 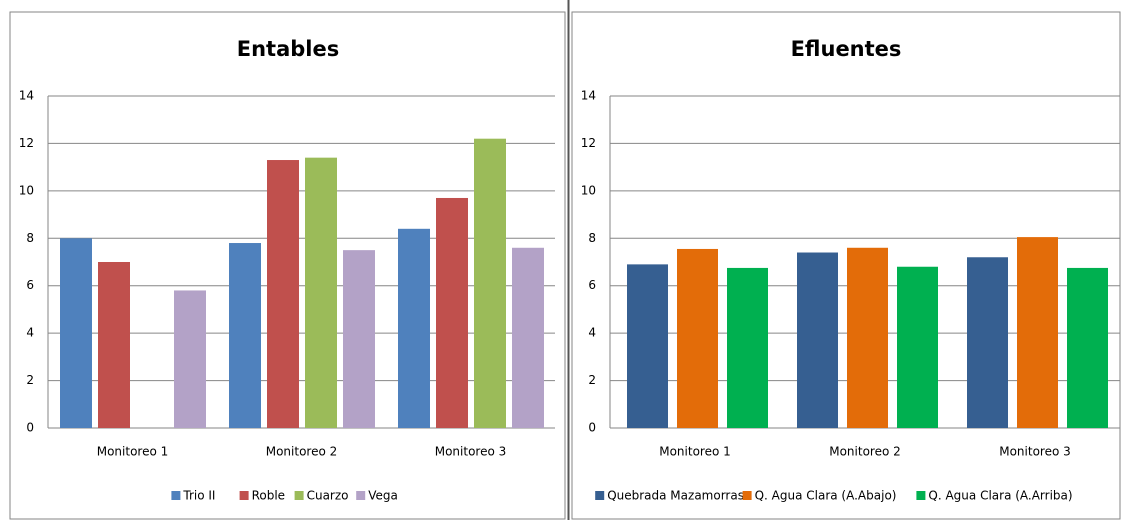 I want to click on legend-label: Cuarzo, so click(x=328, y=496).